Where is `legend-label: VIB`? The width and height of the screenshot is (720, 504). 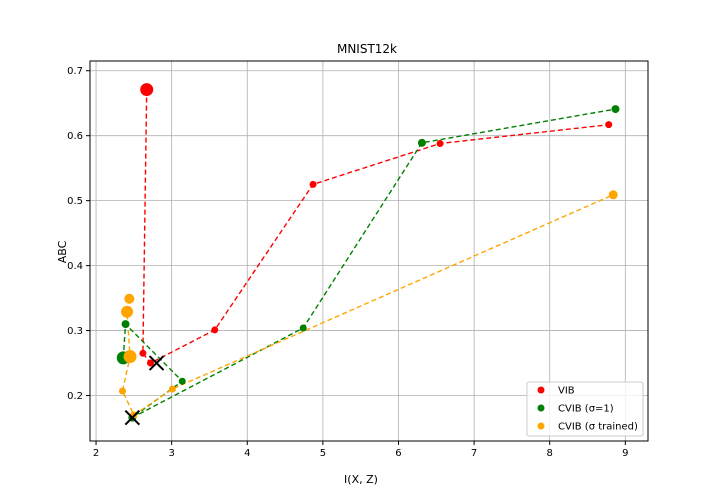 legend-label: VIB is located at coordinates (566, 391).